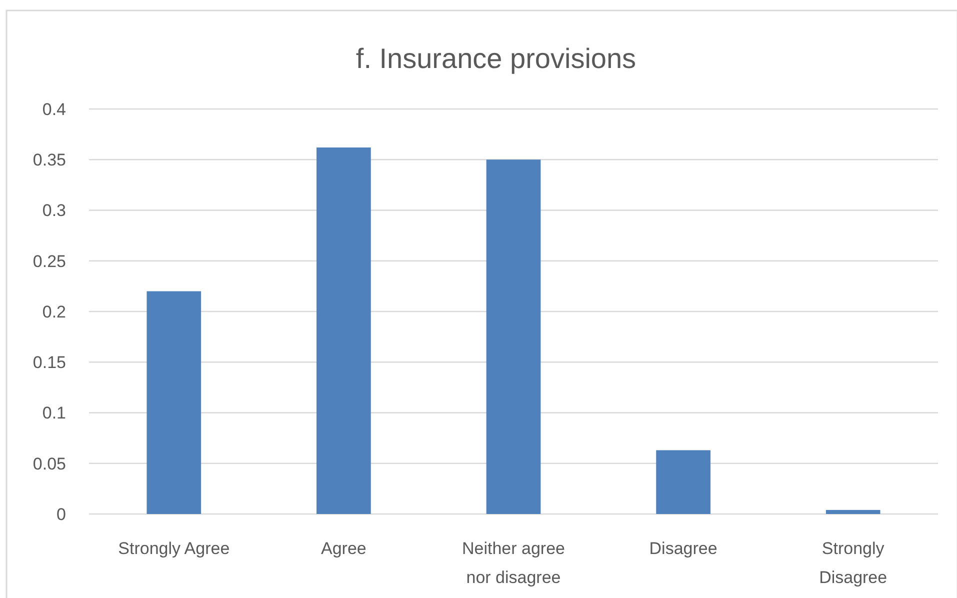 The height and width of the screenshot is (598, 957). What do you see at coordinates (49, 362) in the screenshot?
I see `y-tick-label: 0.15` at bounding box center [49, 362].